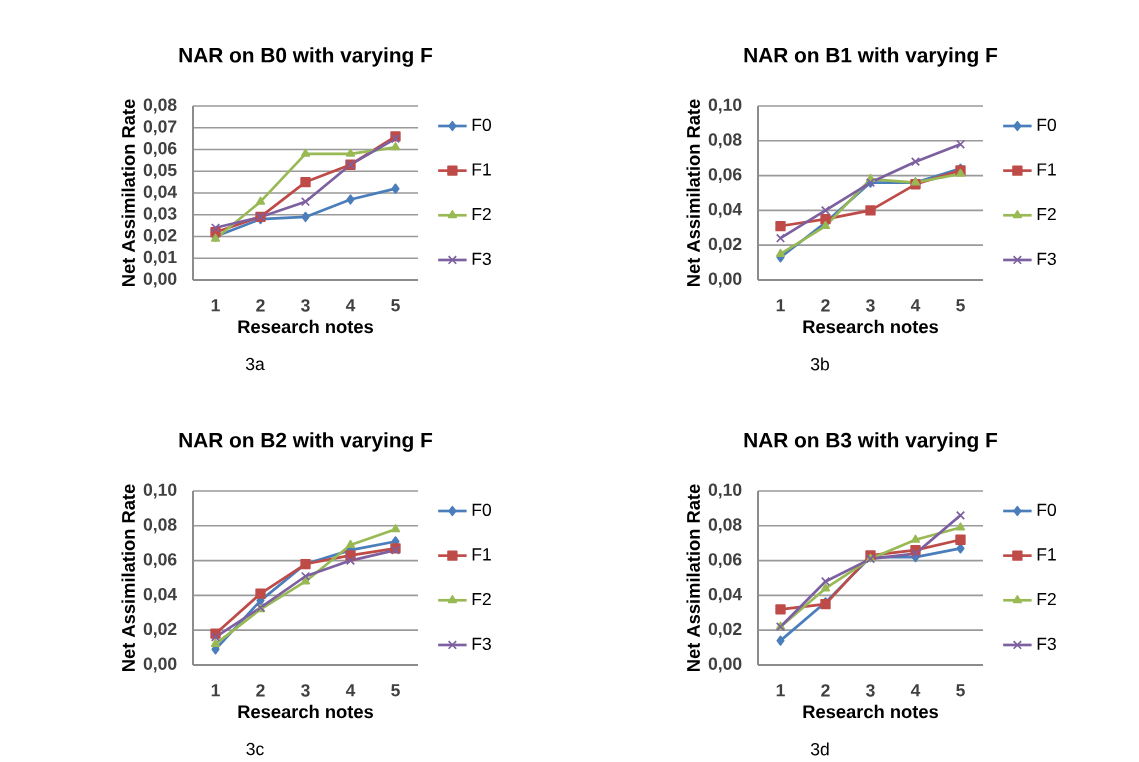 The image size is (1139, 762). I want to click on chart-title: NAR on B0 with varying F, so click(306, 57).